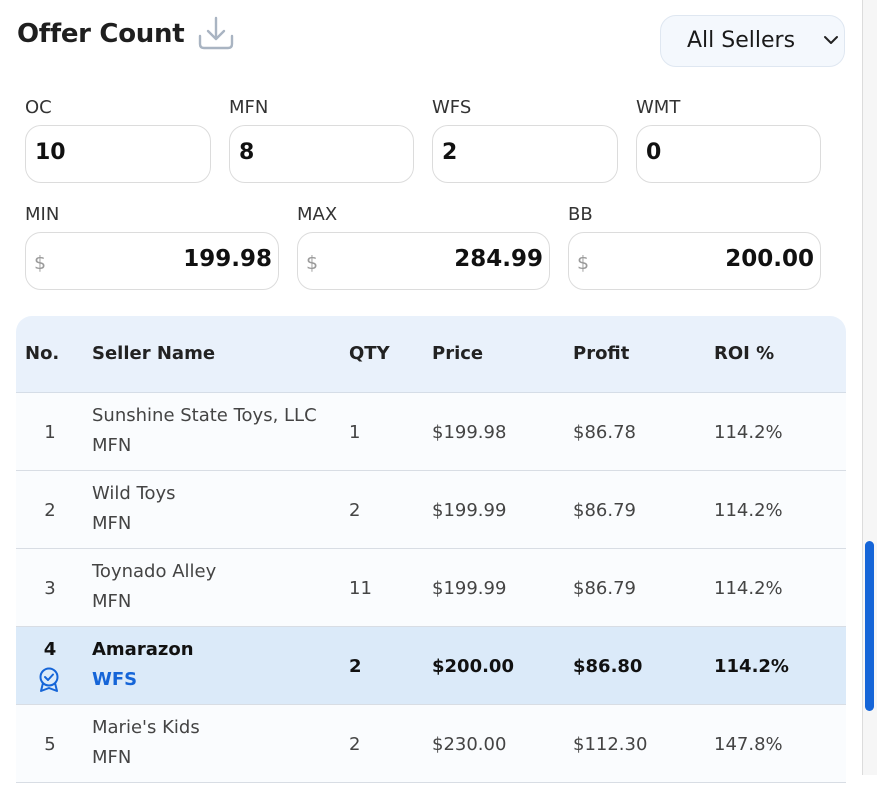  What do you see at coordinates (431, 354) in the screenshot?
I see `table-header: No. Seller Name QTY Price Profit ROI %` at bounding box center [431, 354].